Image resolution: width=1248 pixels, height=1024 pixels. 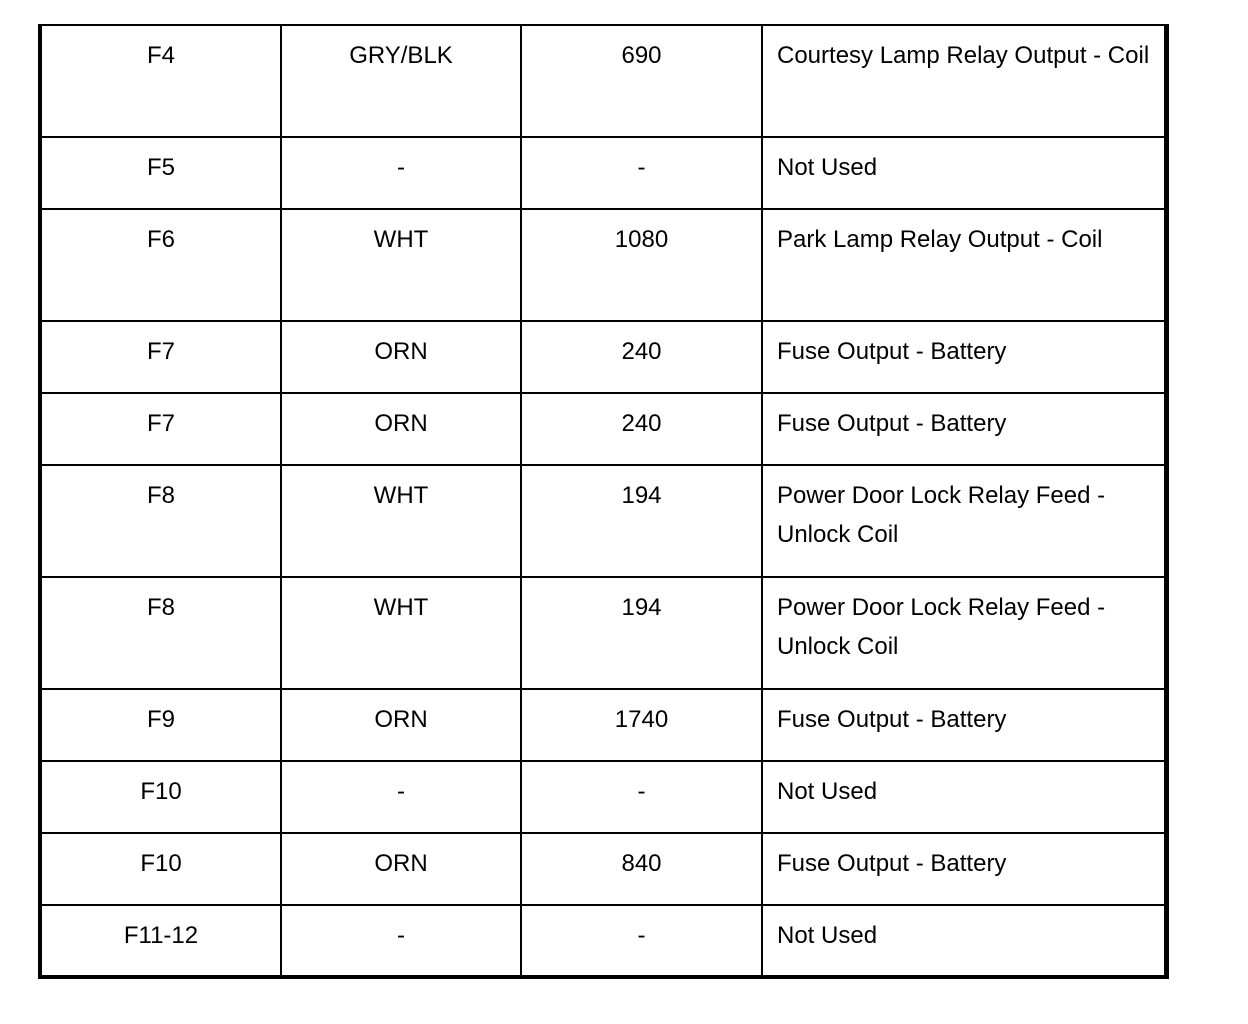 What do you see at coordinates (401, 81) in the screenshot?
I see `wire-color-cell: GRY/BLK` at bounding box center [401, 81].